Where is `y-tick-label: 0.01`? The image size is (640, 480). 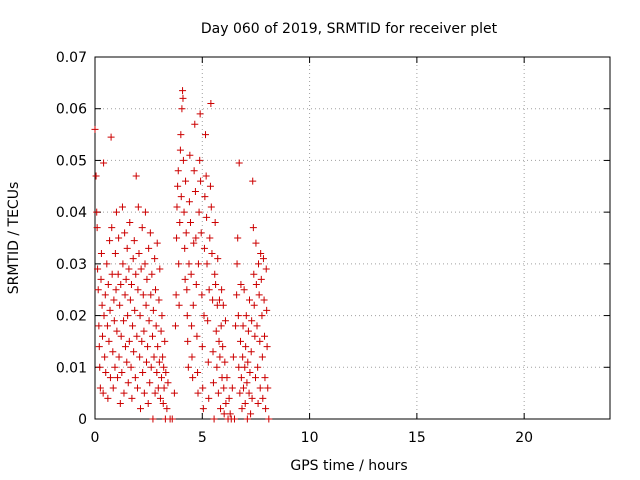
y-tick-label: 0.01 is located at coordinates (71, 368).